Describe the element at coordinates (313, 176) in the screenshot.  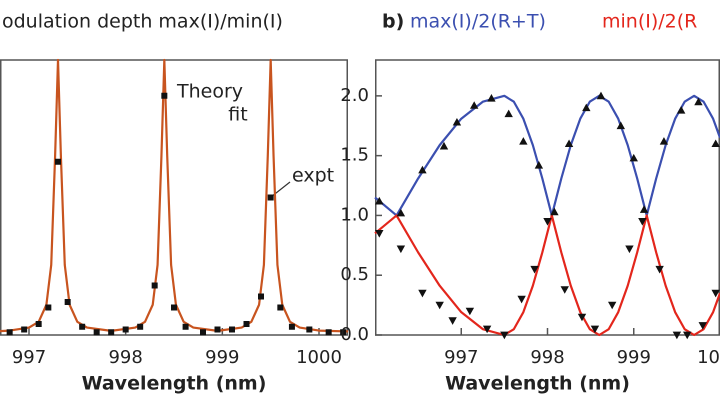
I see `annotation: expt` at that location.